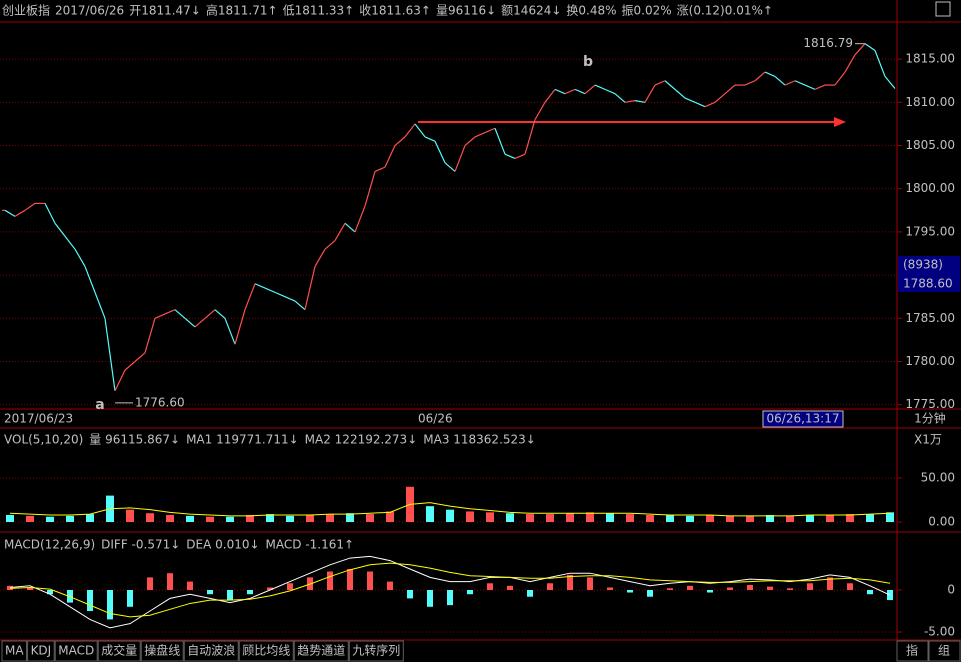  I want to click on arrow-head, so click(840, 122).